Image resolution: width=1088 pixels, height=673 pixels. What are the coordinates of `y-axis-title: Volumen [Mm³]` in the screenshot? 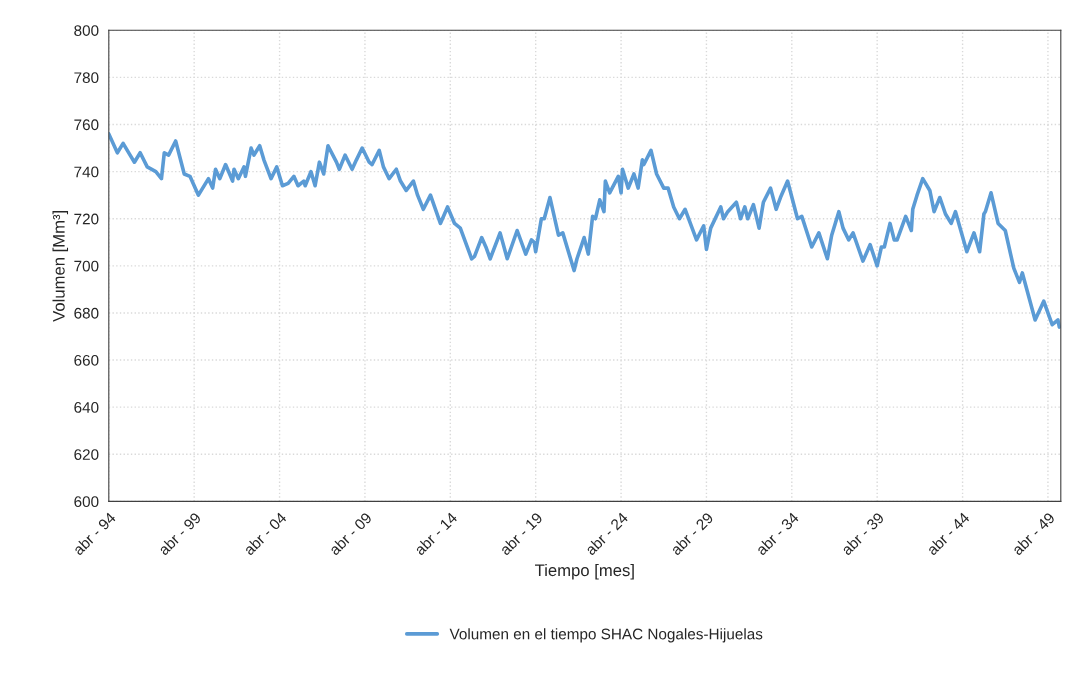 It's located at (60, 266).